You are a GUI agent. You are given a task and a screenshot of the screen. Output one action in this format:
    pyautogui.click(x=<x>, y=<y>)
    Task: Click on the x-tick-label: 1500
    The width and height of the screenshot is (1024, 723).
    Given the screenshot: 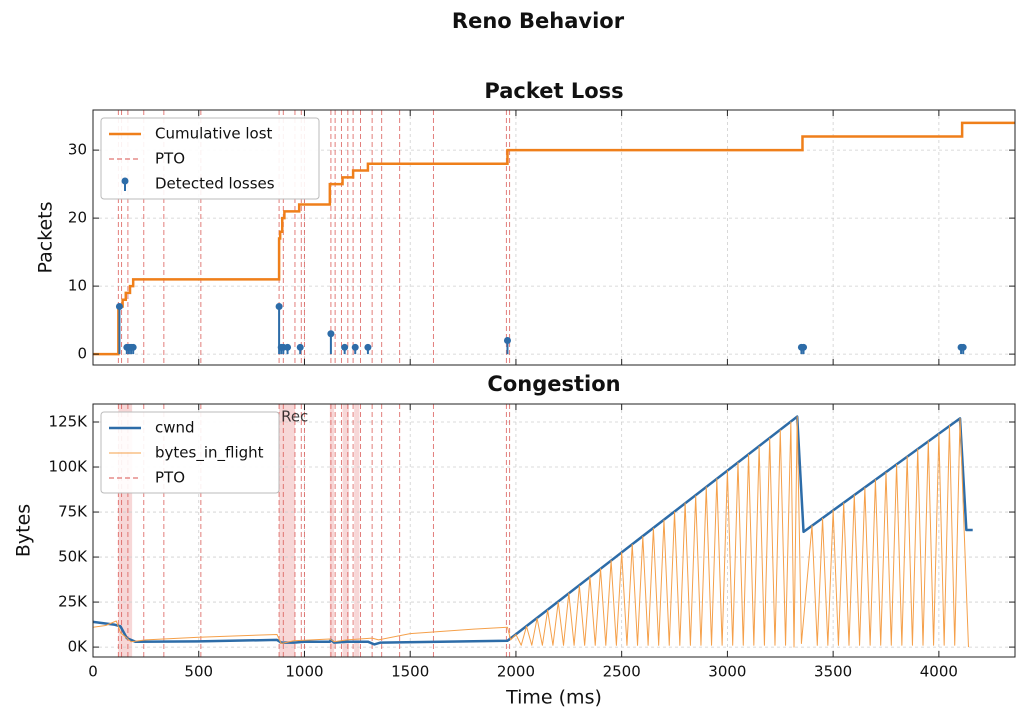 What is the action you would take?
    pyautogui.click(x=410, y=672)
    